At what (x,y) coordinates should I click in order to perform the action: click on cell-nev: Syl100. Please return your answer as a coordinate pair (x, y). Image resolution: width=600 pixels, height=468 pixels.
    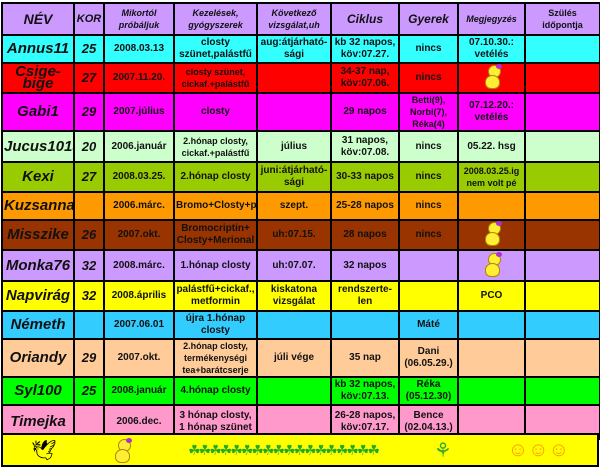
    Looking at the image, I should click on (38, 391).